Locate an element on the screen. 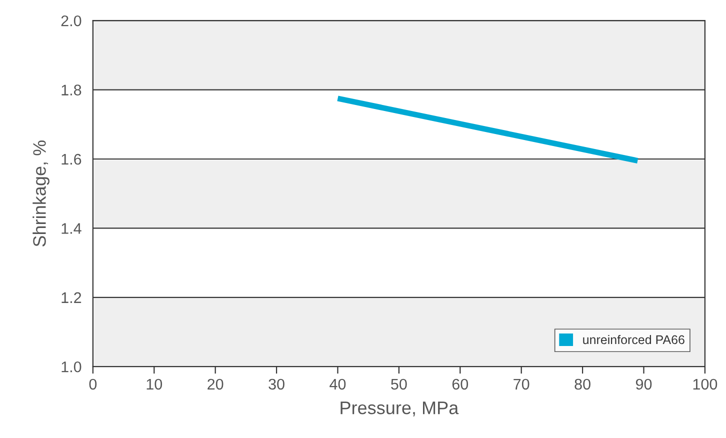  y-tick-label: 1.8 is located at coordinates (72, 90).